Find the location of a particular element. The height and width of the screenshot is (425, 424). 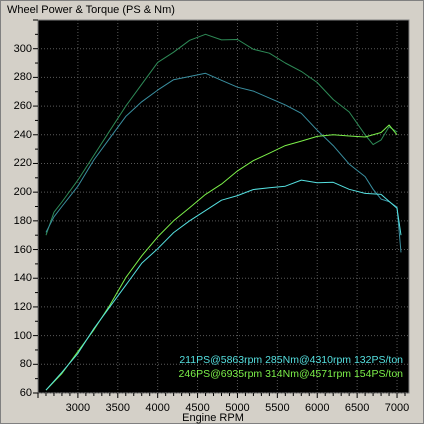

y-tick-label: 100 is located at coordinates (22, 335).